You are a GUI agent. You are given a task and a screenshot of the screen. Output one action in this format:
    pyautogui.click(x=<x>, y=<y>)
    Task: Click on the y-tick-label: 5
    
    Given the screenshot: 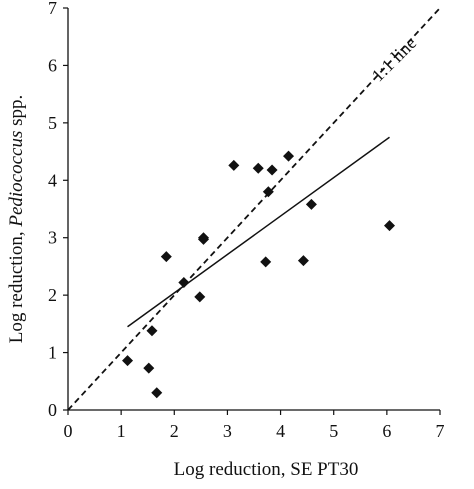 What is the action you would take?
    pyautogui.click(x=52, y=123)
    